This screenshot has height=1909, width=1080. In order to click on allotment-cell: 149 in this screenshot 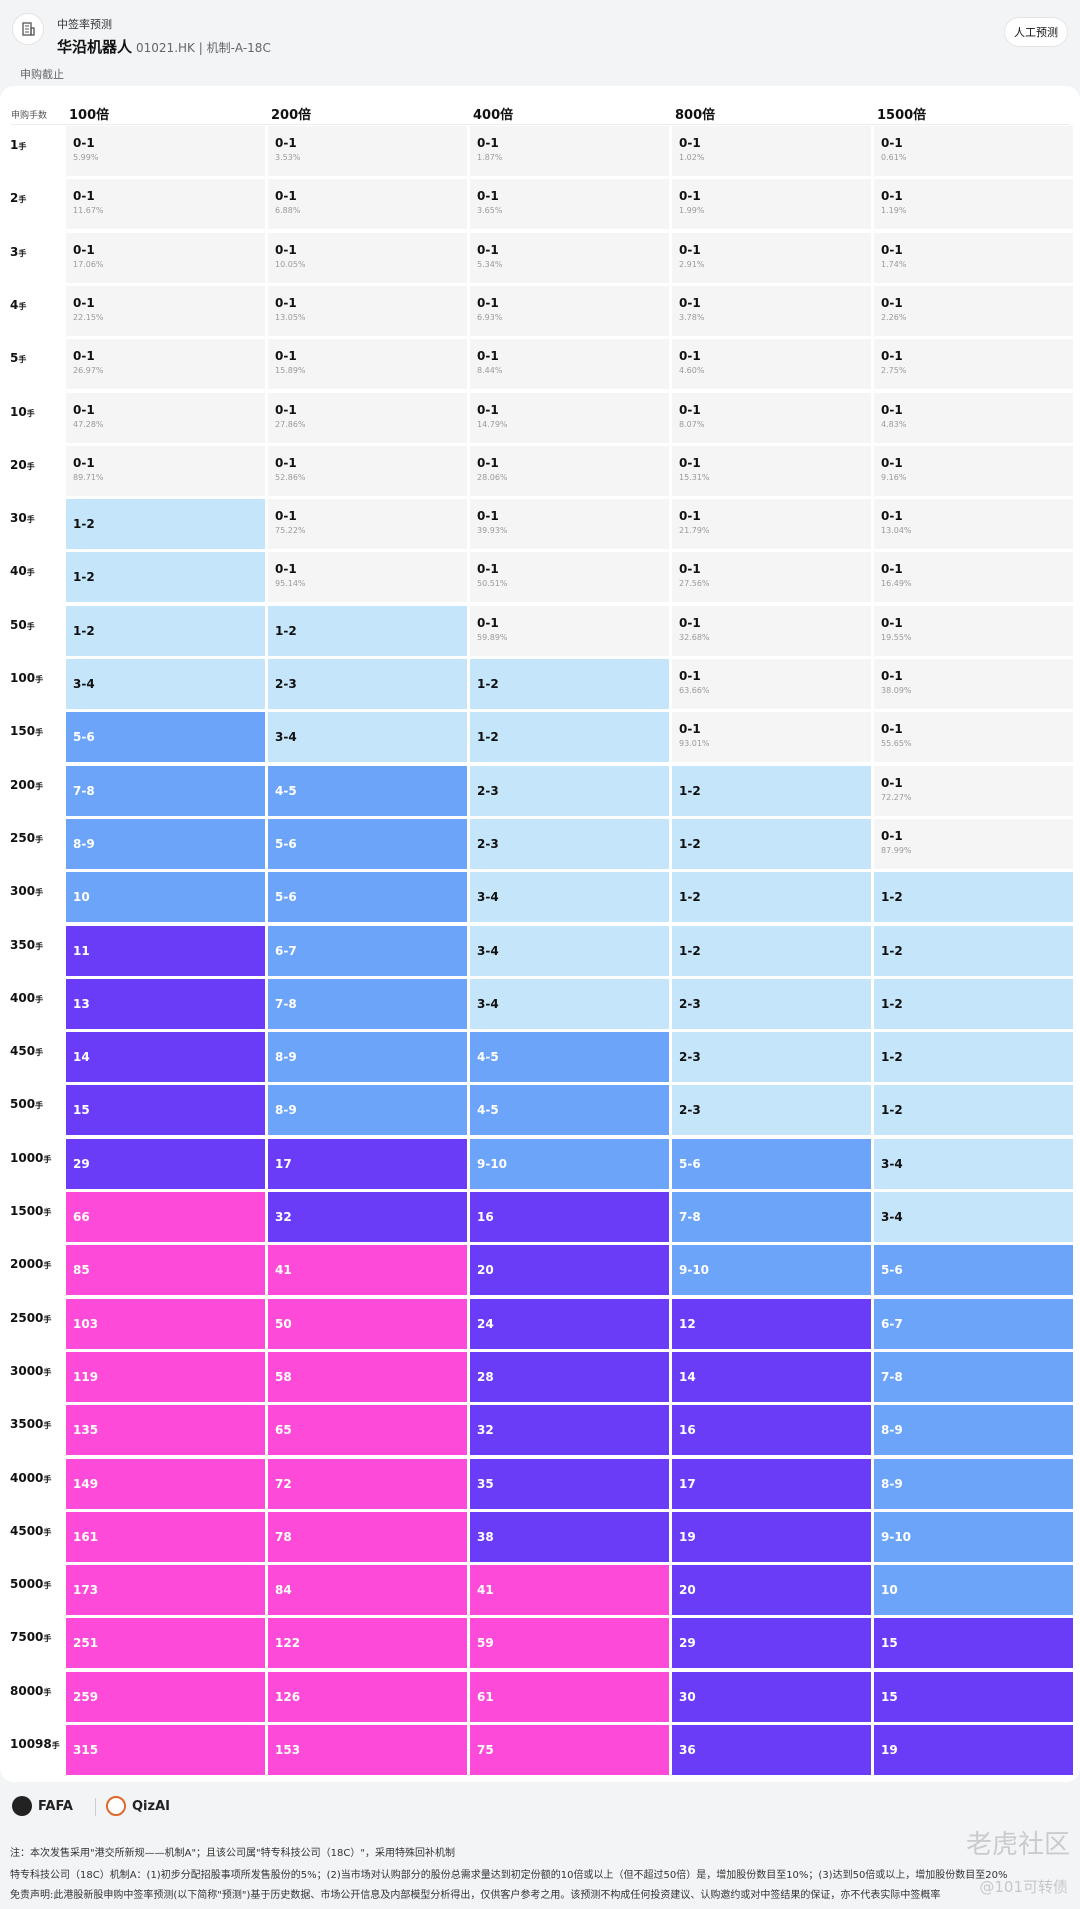, I will do `click(165, 1483)`.